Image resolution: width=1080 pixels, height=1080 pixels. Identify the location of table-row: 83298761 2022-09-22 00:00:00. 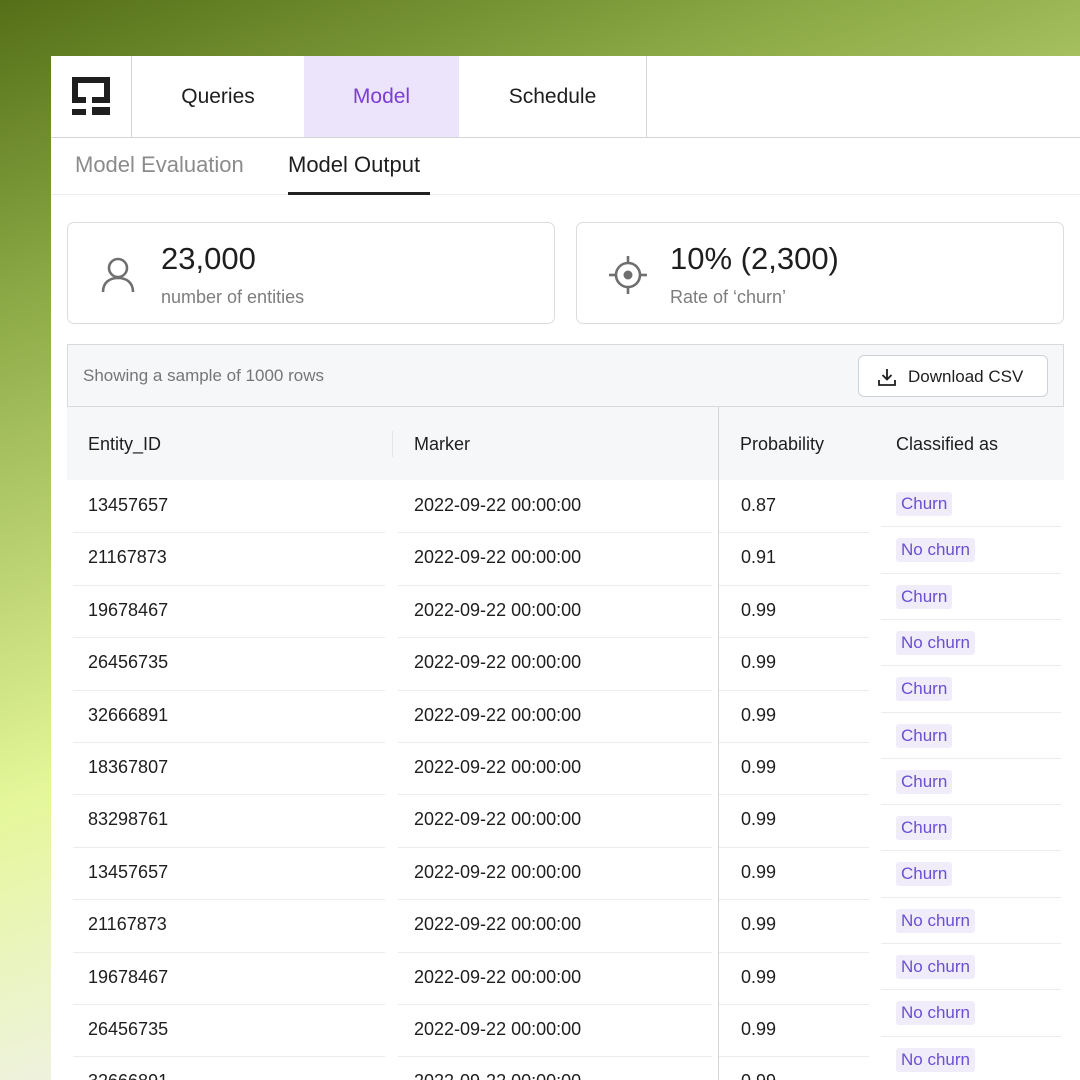
(393, 820).